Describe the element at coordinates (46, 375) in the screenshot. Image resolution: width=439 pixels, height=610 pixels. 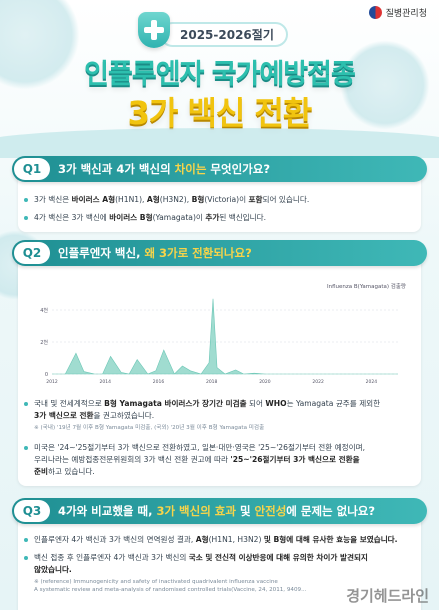
I see `y-tick-label: 0` at that location.